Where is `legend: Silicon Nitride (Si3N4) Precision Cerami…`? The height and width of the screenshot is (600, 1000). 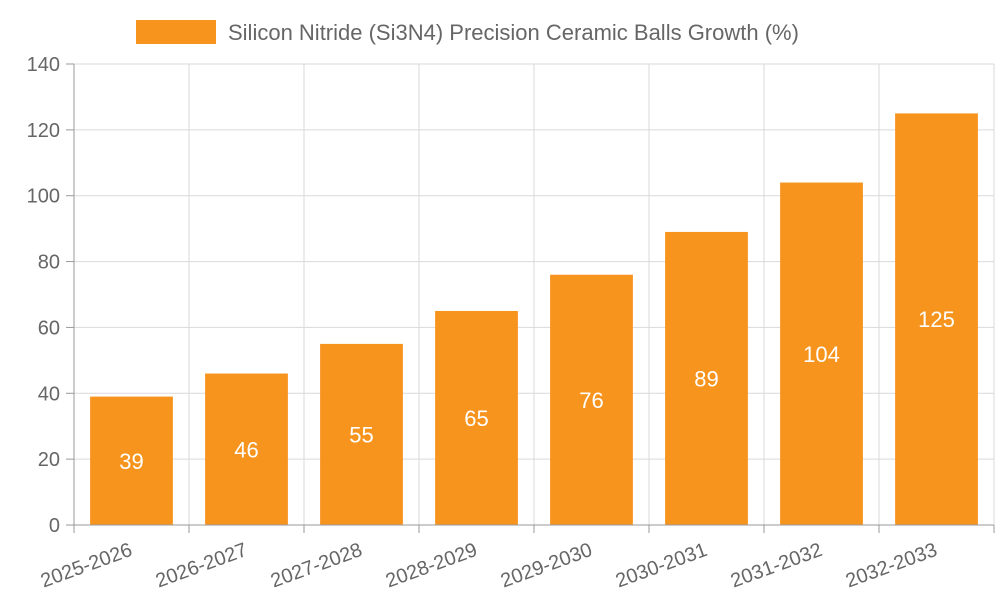
legend: Silicon Nitride (Si3N4) Precision Cerami… is located at coordinates (467, 32).